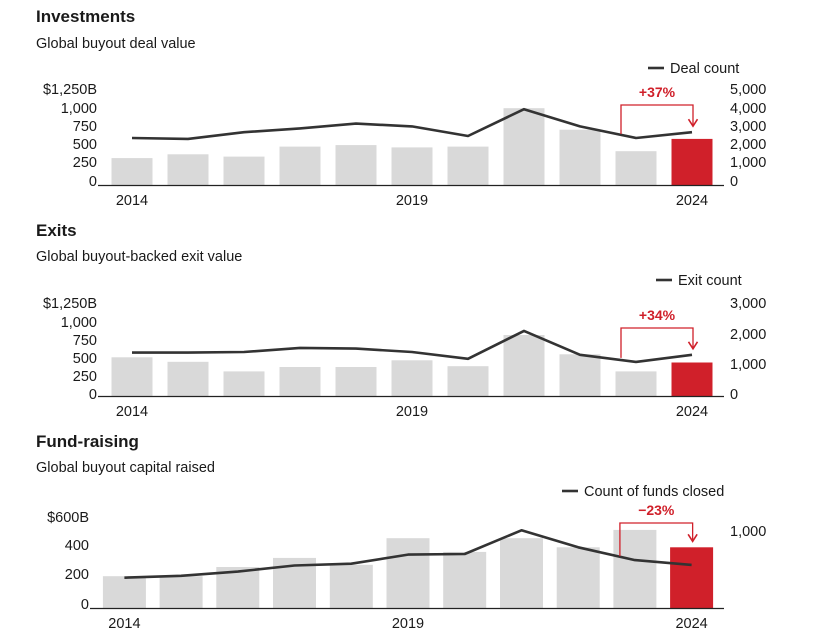 The image size is (832, 640). Describe the element at coordinates (125, 468) in the screenshot. I see `panel-subtitle-fund-raising: Global buyout capital raised` at that location.